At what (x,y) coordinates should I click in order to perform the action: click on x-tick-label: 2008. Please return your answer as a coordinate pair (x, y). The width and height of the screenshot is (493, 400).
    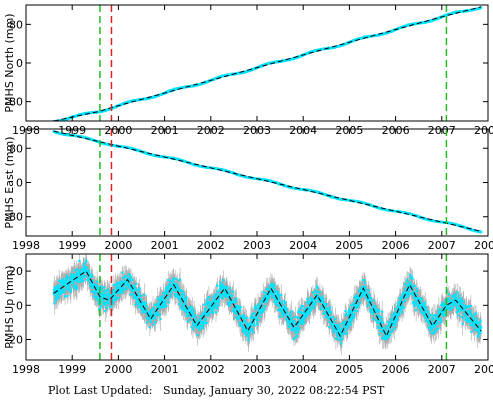
    Looking at the image, I should click on (483, 130).